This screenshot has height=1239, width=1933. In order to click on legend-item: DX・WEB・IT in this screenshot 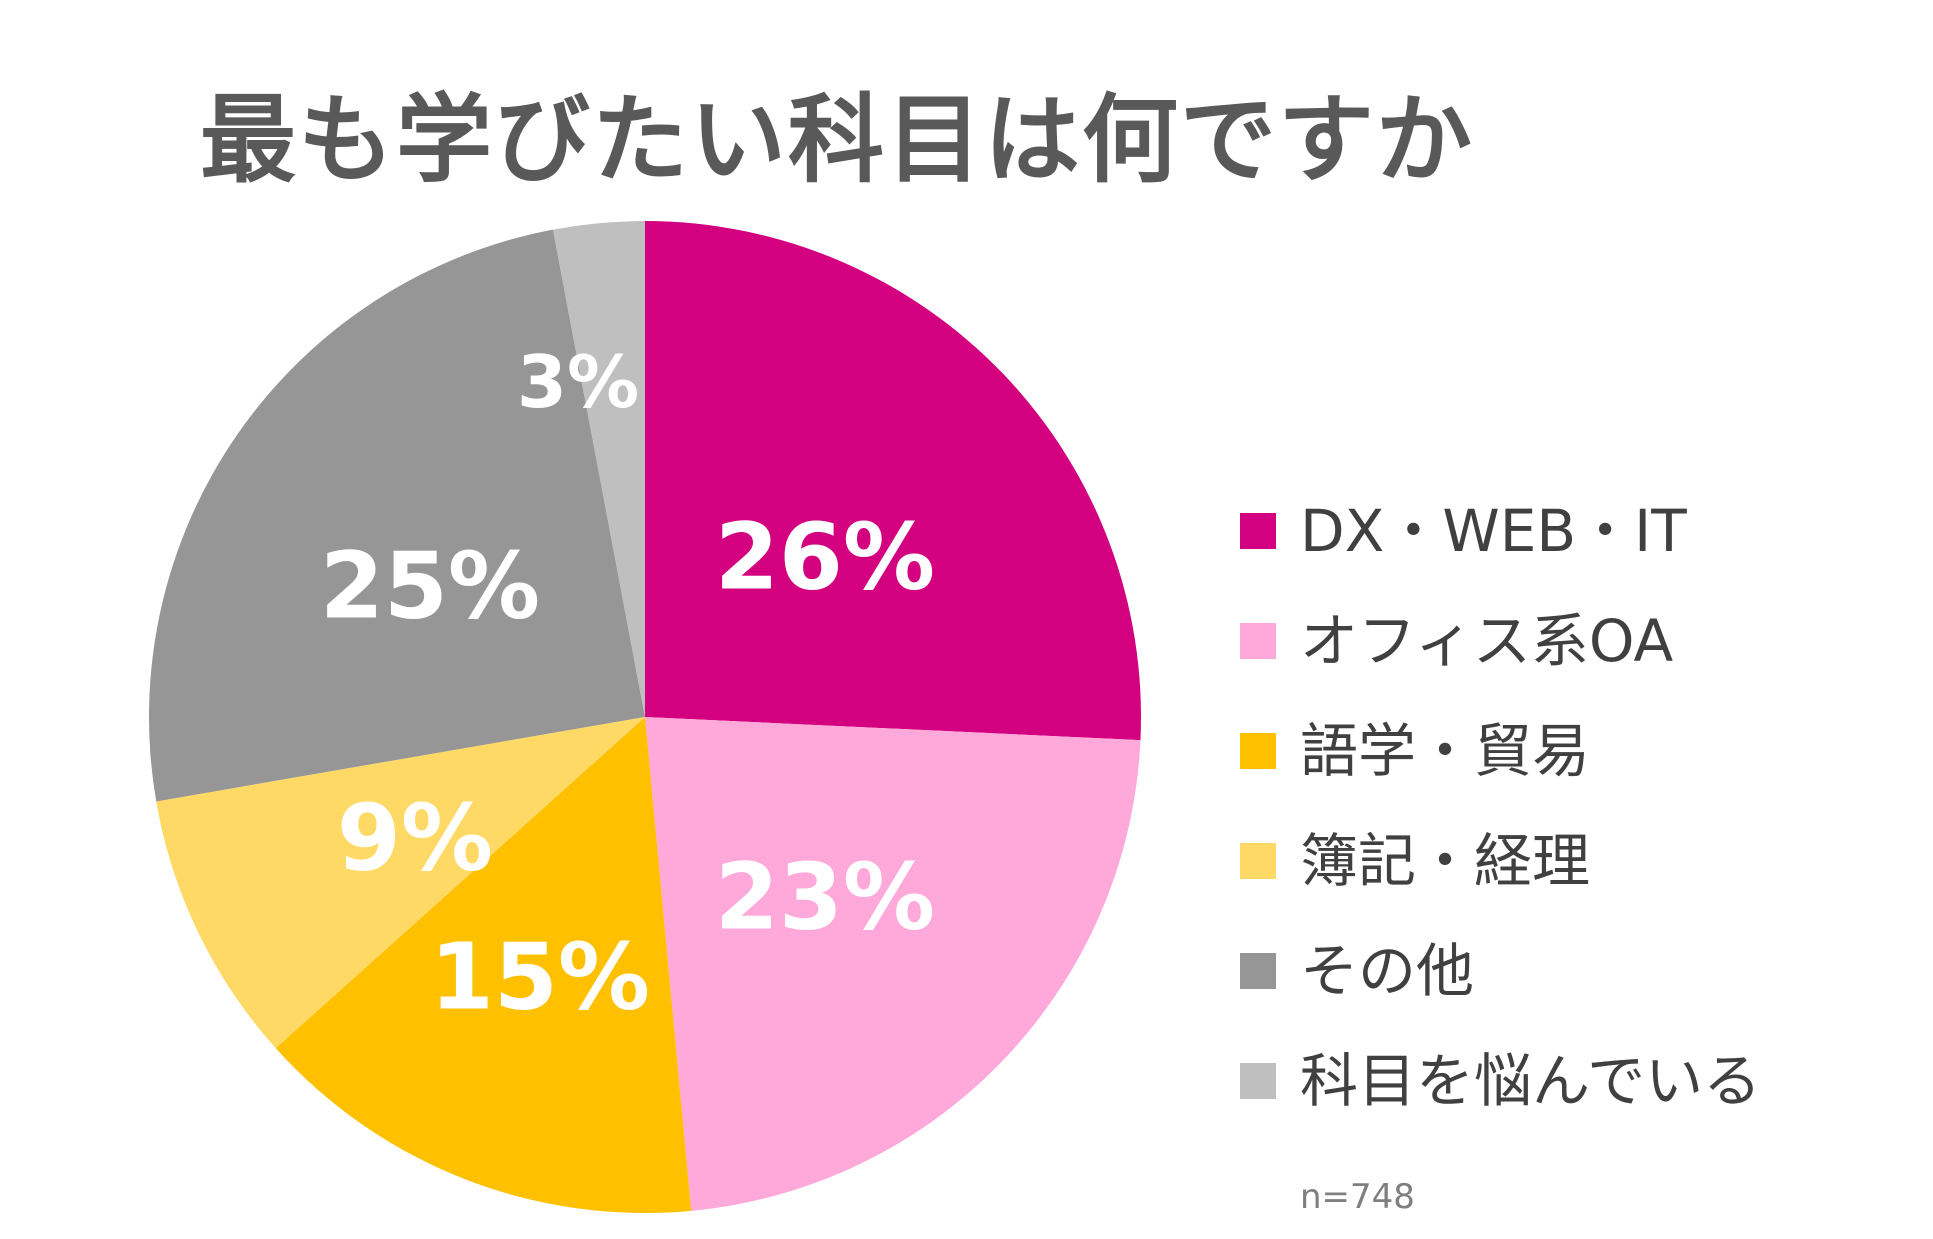, I will do `click(1500, 531)`.